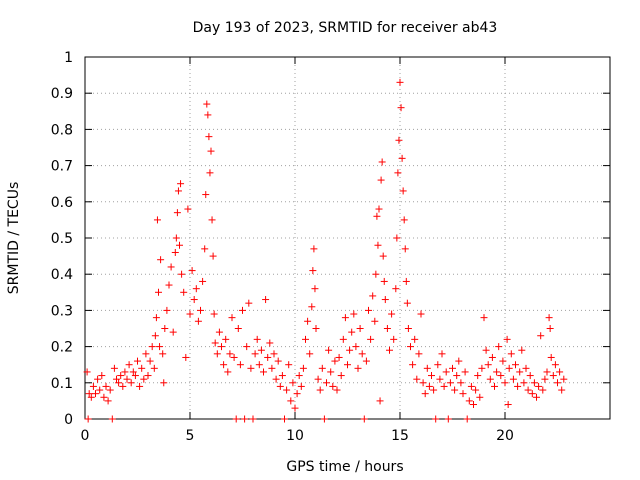  I want to click on y-tick-label: 0.2, so click(62, 348).